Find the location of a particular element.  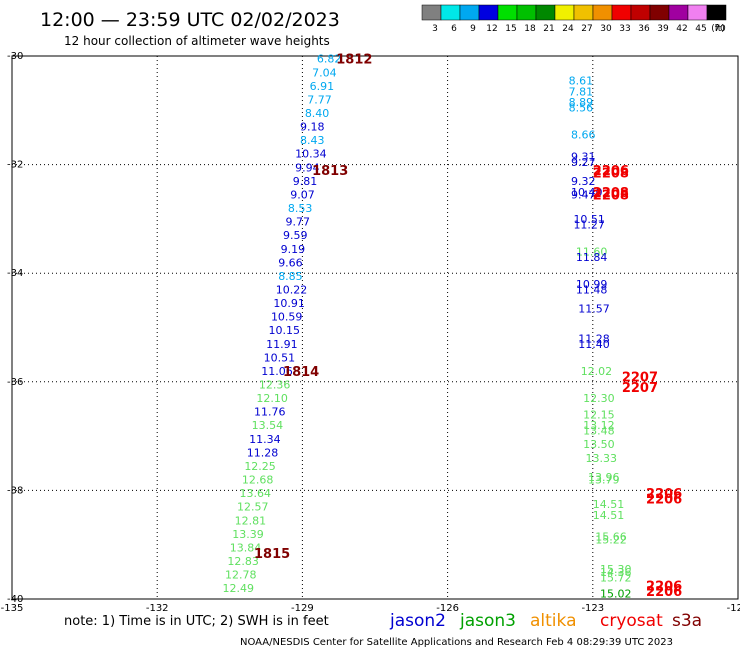

wave-height-label: 13.39 is located at coordinates (248, 534).